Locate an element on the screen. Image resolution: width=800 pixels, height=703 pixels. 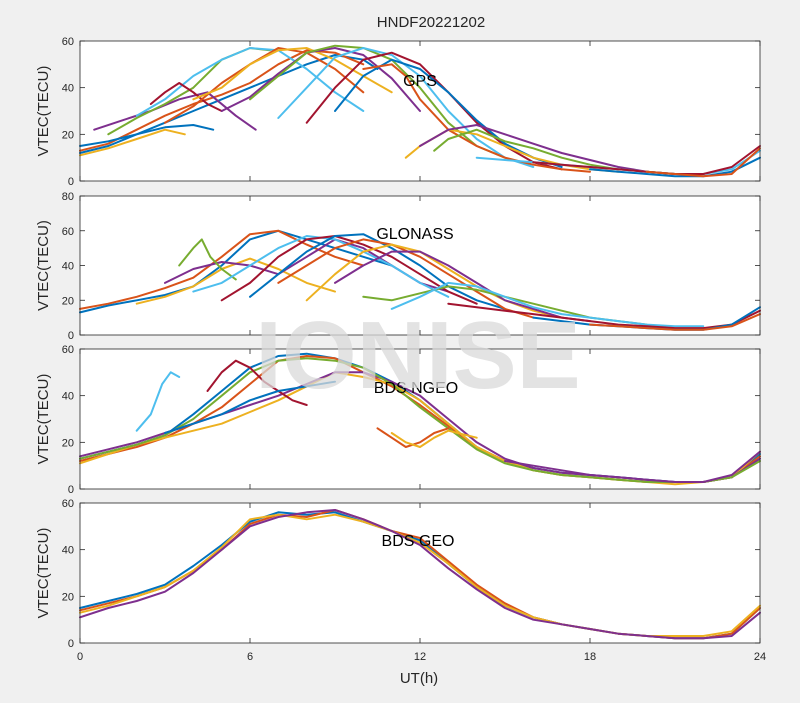
panel-annotation: GLONASS is located at coordinates (414, 234).